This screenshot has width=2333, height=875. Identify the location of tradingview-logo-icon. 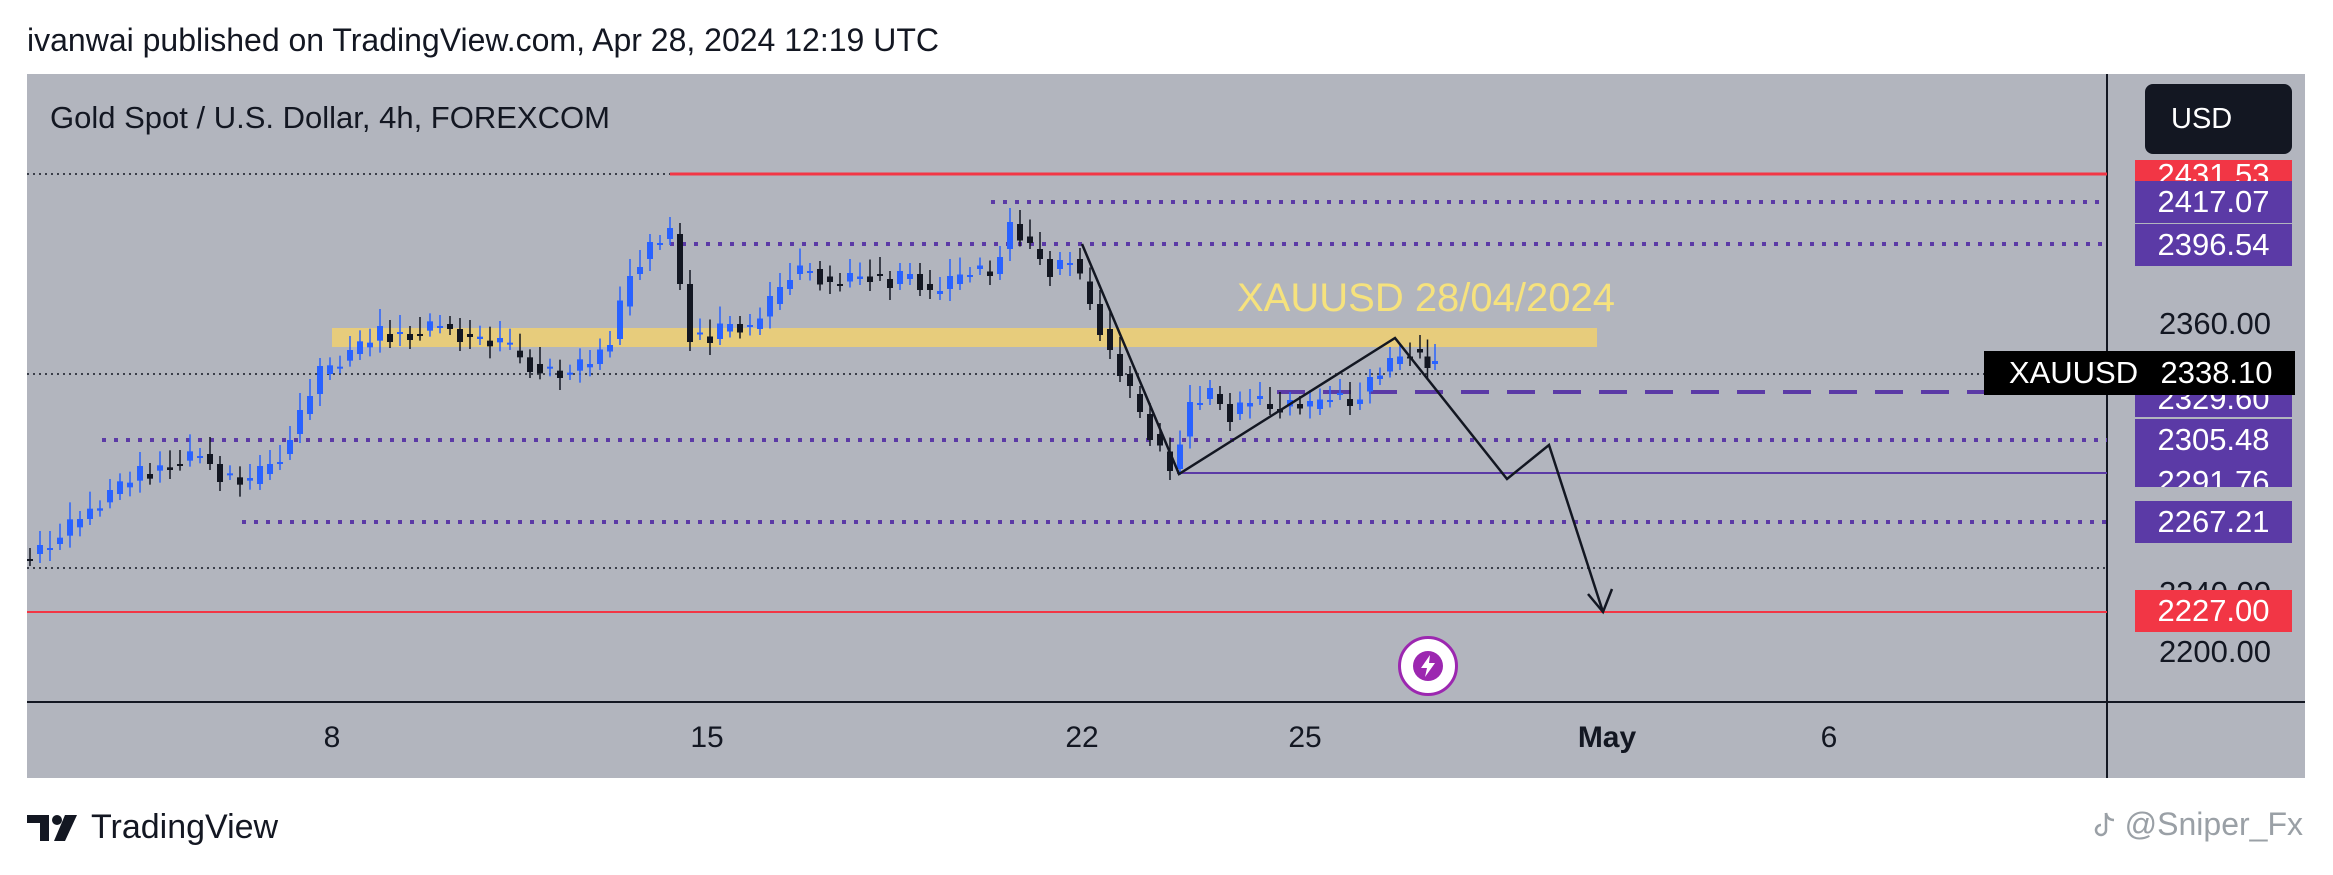
(52, 827).